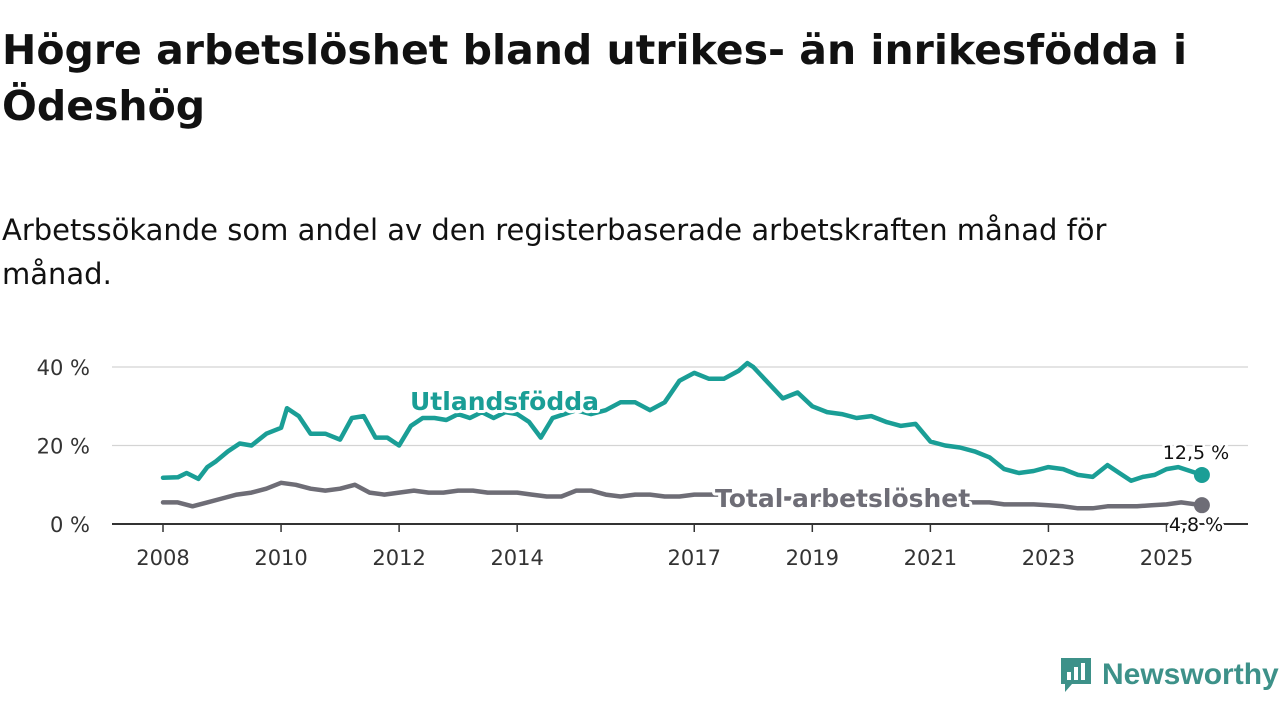  What do you see at coordinates (398, 558) in the screenshot?
I see `x-tick-label: 2012` at bounding box center [398, 558].